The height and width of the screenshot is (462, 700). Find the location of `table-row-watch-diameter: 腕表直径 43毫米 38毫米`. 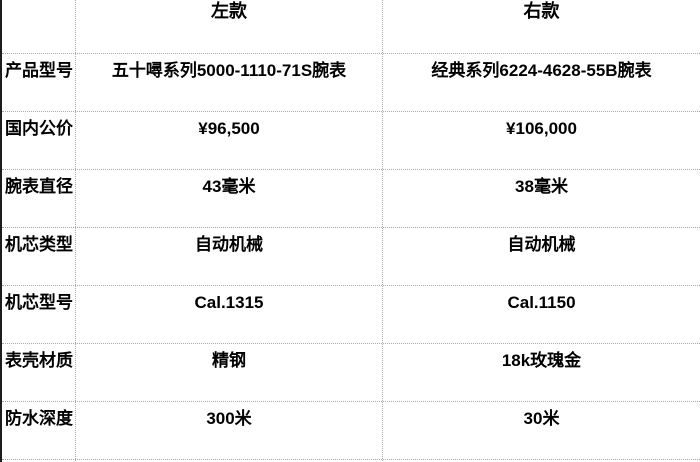

table-row-watch-diameter: 腕表直径 43毫米 38毫米 is located at coordinates (351, 198).